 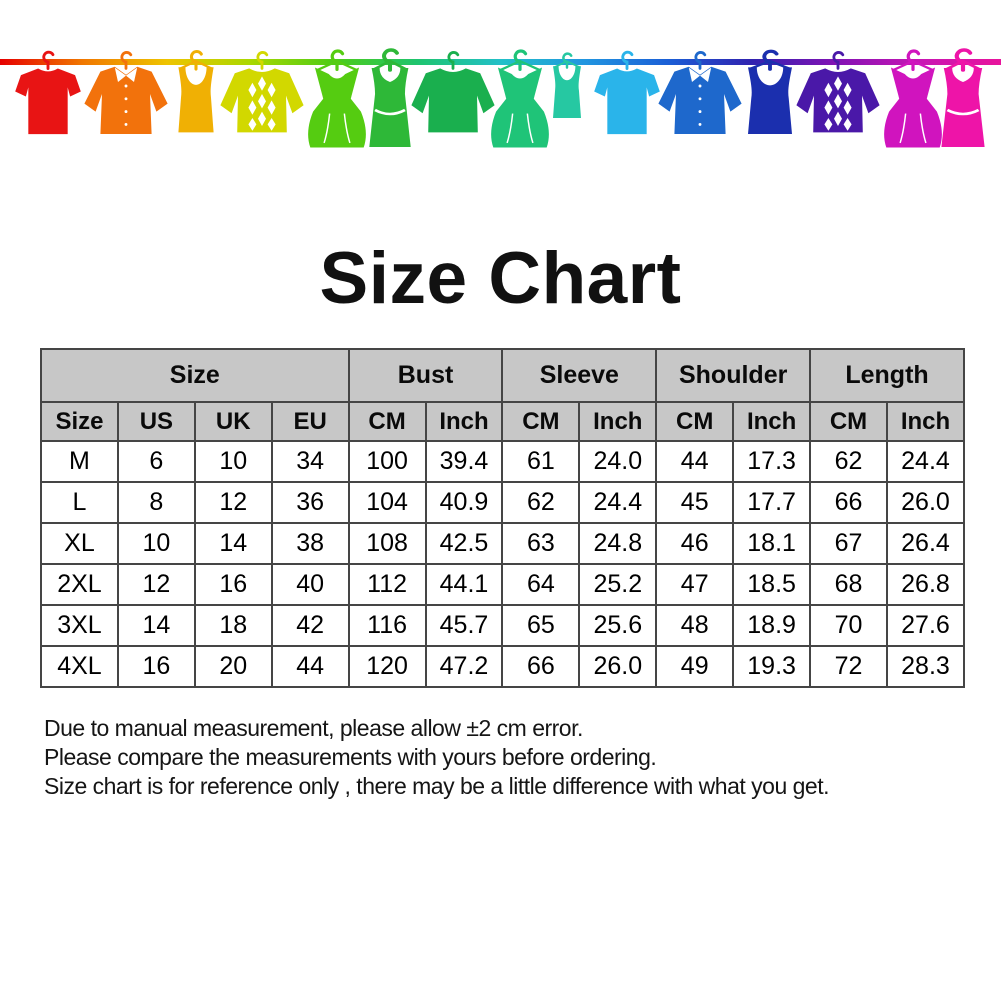 I want to click on cell-2xl-5: 44.1, so click(x=464, y=584).